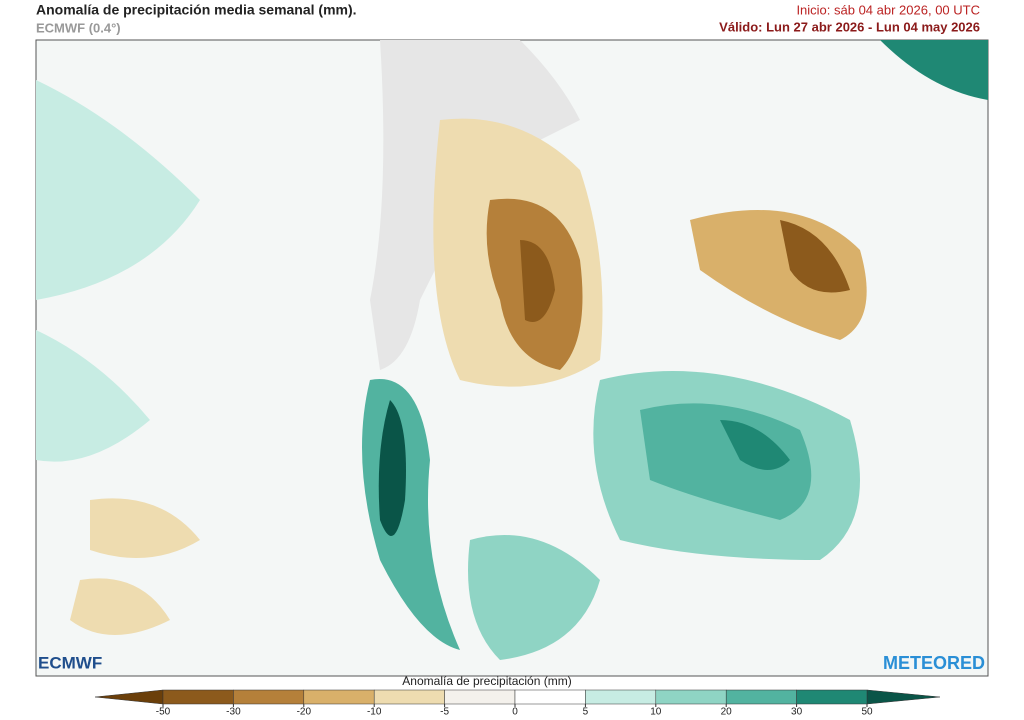 This screenshot has width=1024, height=720. Describe the element at coordinates (444, 712) in the screenshot. I see `colorbar-tick-label: -5` at that location.